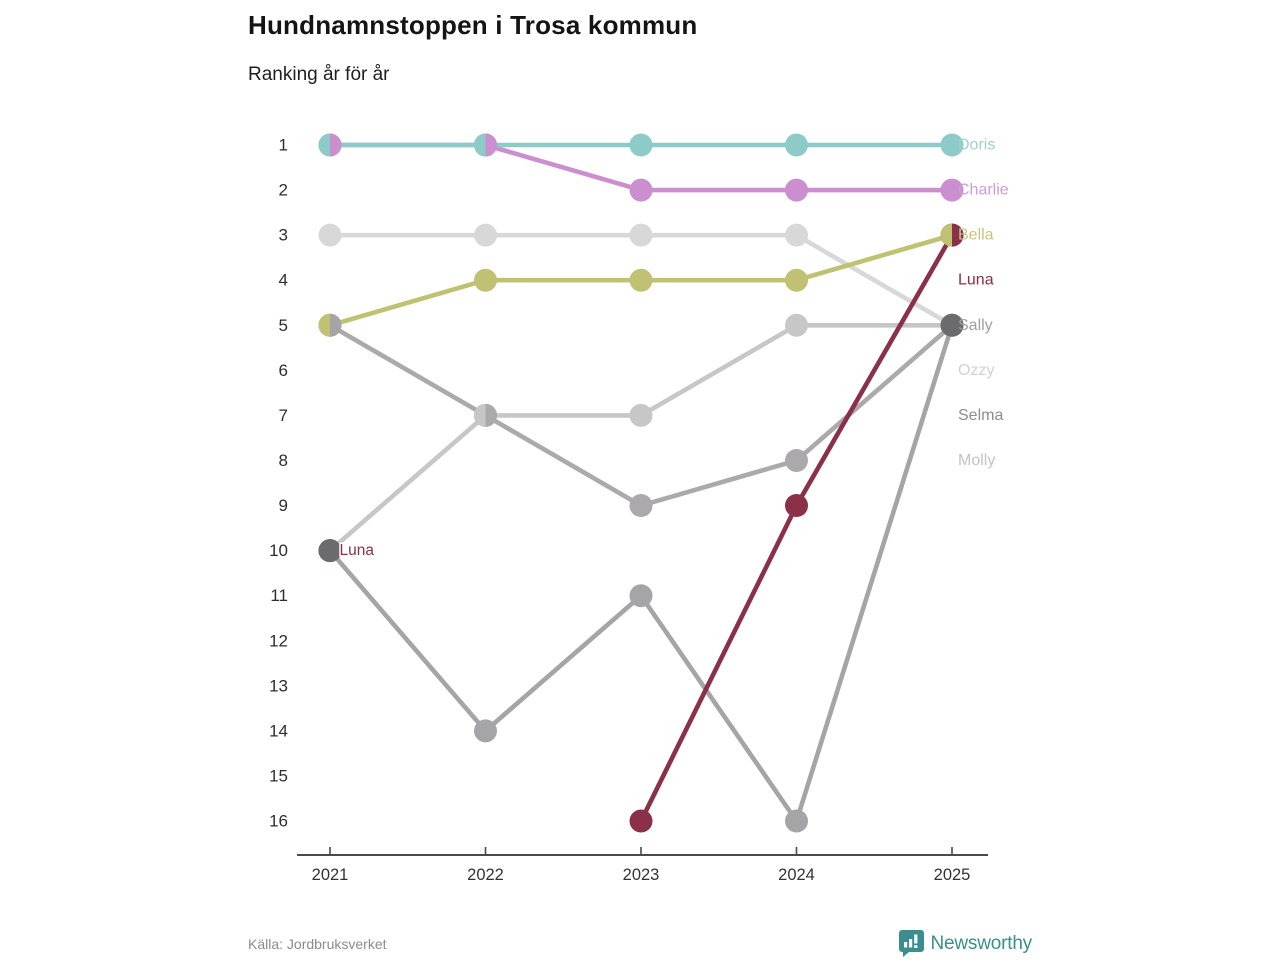 The height and width of the screenshot is (965, 1280). Describe the element at coordinates (980, 415) in the screenshot. I see `series-label-Selma: Selma` at that location.